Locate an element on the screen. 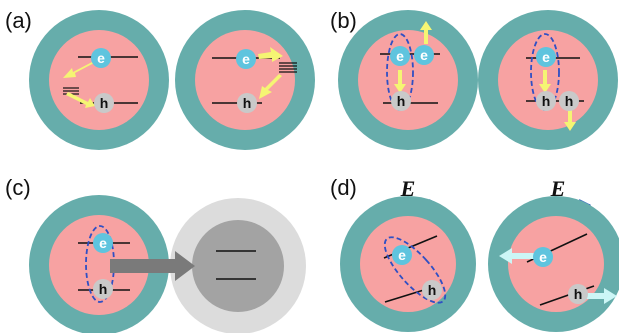 The image size is (619, 333). panel-a-label: (a) is located at coordinates (18, 20).